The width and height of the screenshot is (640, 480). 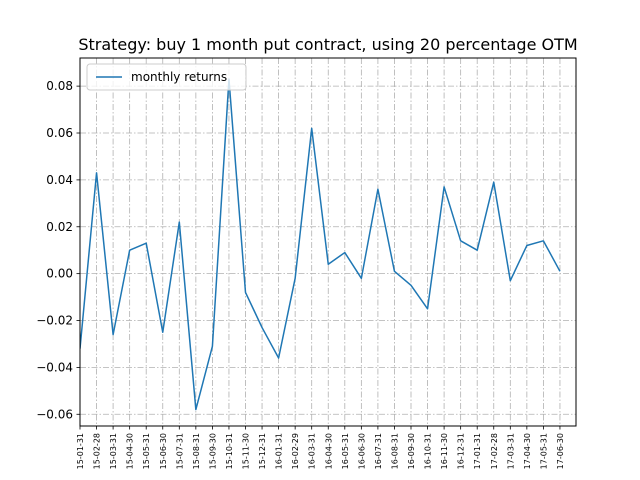 I want to click on x-tick-label: 15-05-31, so click(x=146, y=451).